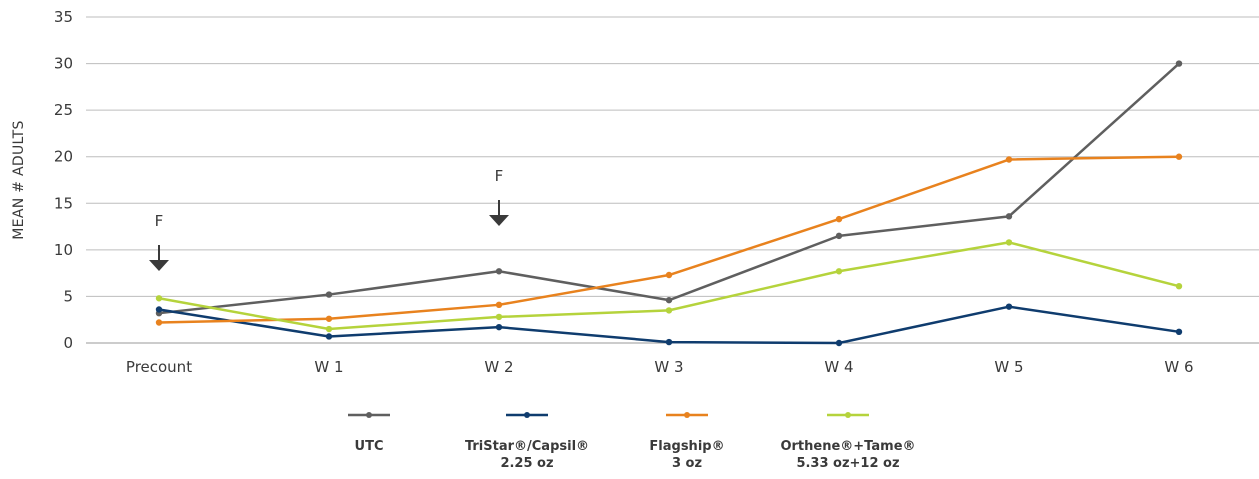 The width and height of the screenshot is (1259, 479). I want to click on y-tick-label: 10, so click(63, 250).